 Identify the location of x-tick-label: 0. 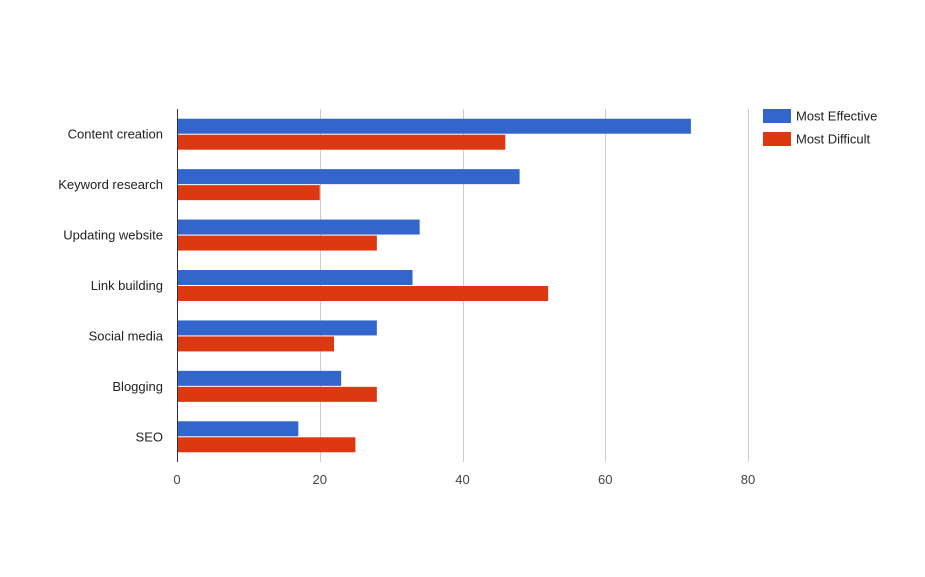
(176, 479).